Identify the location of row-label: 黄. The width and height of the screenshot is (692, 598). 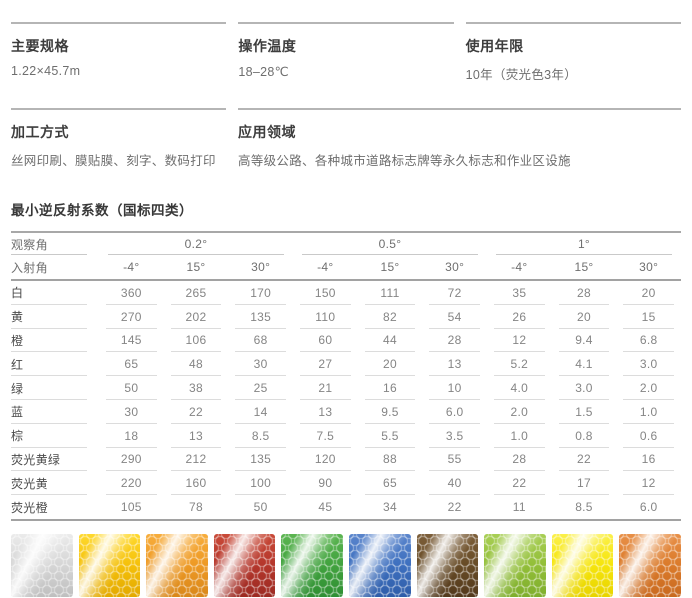
(55, 317).